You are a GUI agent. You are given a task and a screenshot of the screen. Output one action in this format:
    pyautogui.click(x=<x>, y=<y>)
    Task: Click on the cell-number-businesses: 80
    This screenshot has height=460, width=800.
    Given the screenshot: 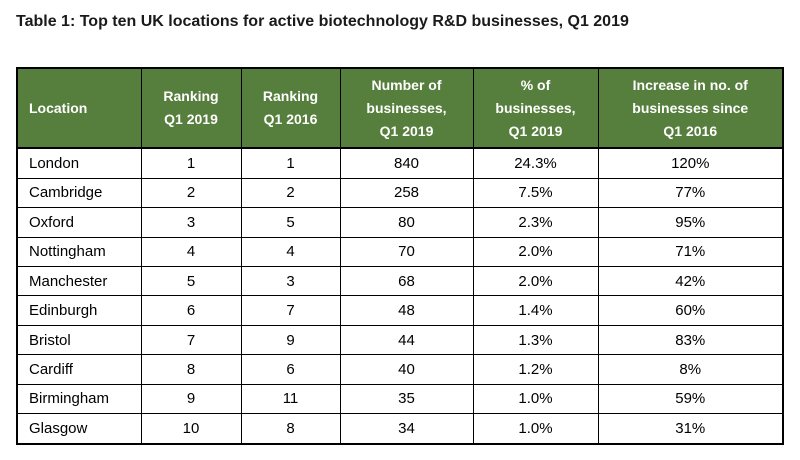 What is the action you would take?
    pyautogui.click(x=406, y=222)
    